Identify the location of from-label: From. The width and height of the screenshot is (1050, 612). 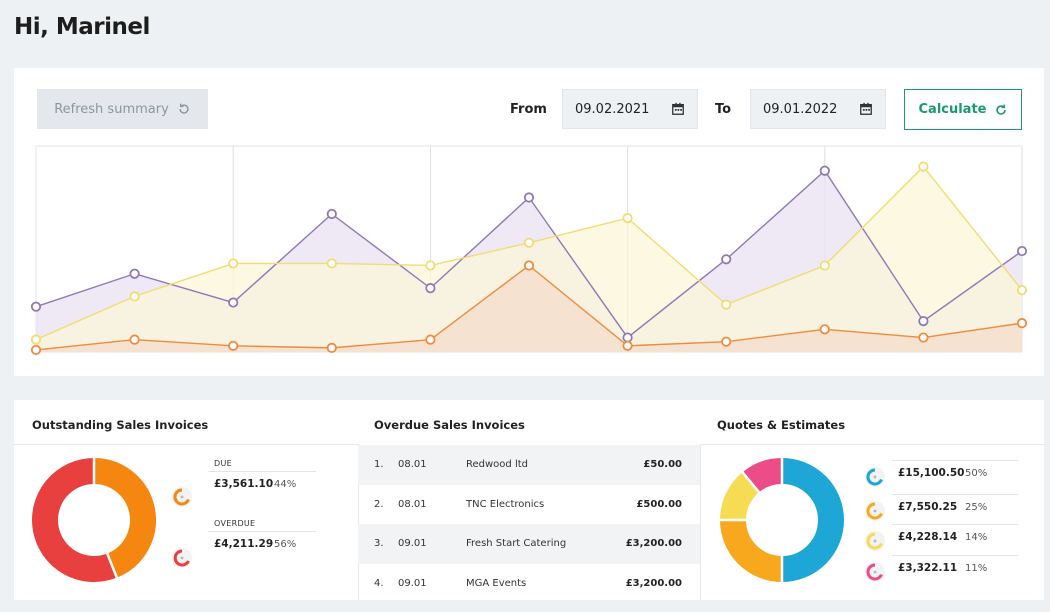
(528, 109).